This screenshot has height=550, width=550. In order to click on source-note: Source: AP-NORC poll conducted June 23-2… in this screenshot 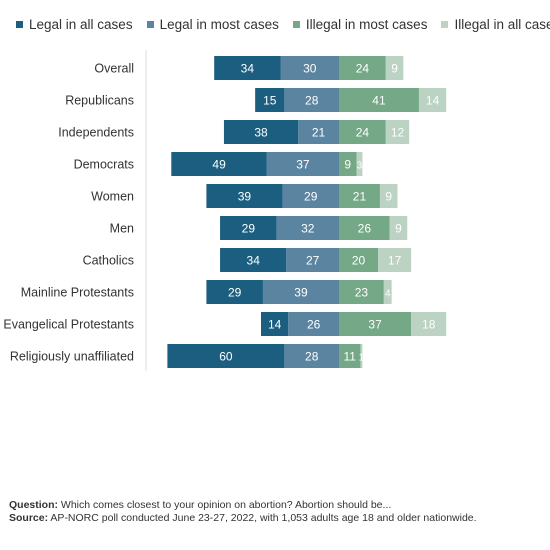, I will do `click(276, 518)`.